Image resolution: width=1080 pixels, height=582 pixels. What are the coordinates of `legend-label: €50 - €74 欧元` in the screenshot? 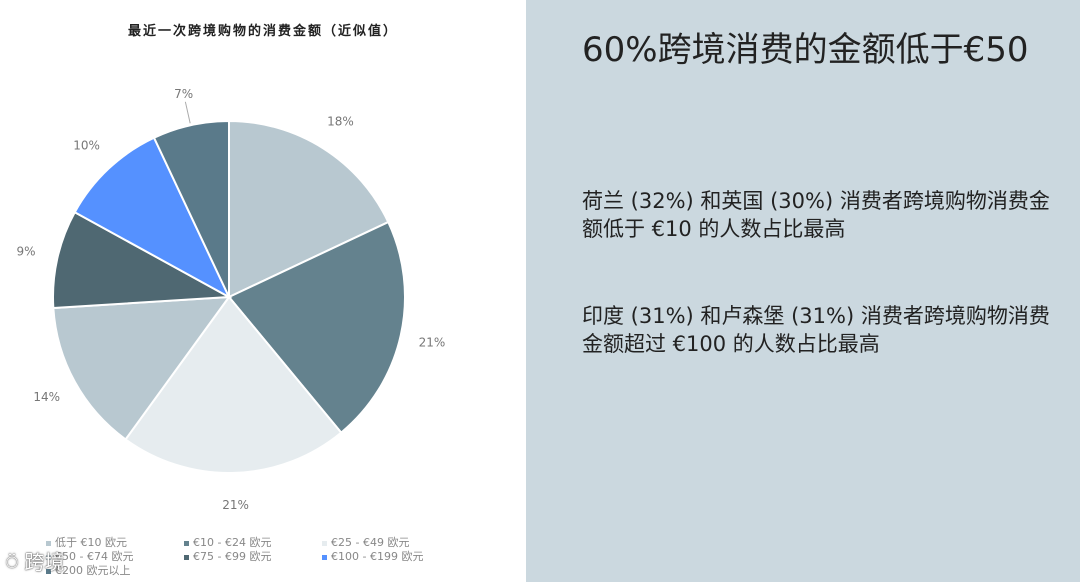 It's located at (94, 556).